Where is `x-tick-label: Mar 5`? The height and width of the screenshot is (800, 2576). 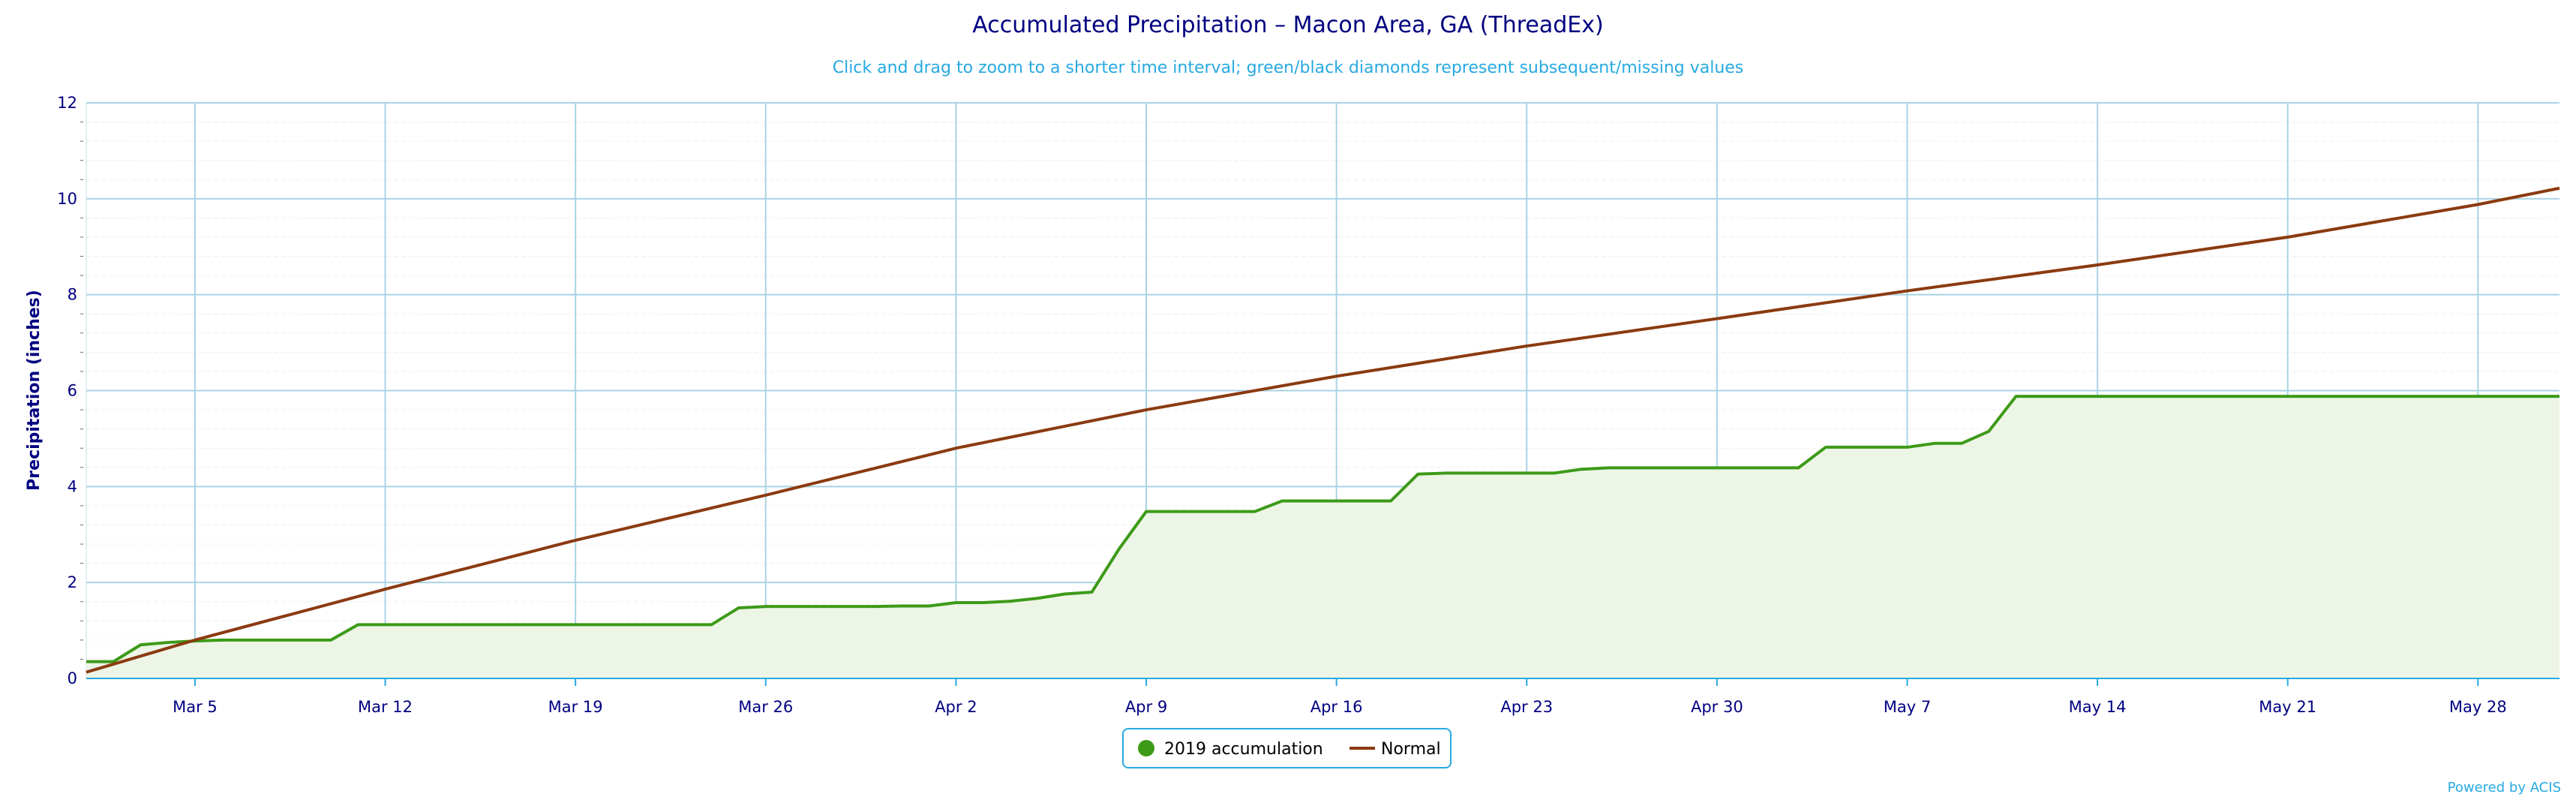
x-tick-label: Mar 5 is located at coordinates (195, 707).